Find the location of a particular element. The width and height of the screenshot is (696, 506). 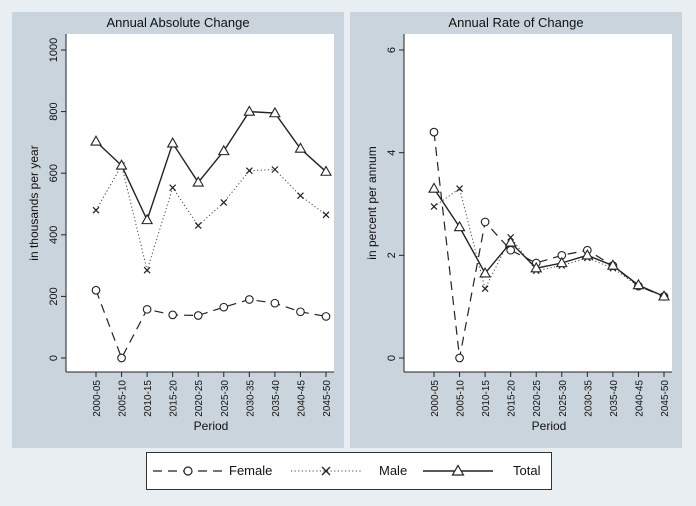

y-axis-label: in thousands per year is located at coordinates (34, 202).